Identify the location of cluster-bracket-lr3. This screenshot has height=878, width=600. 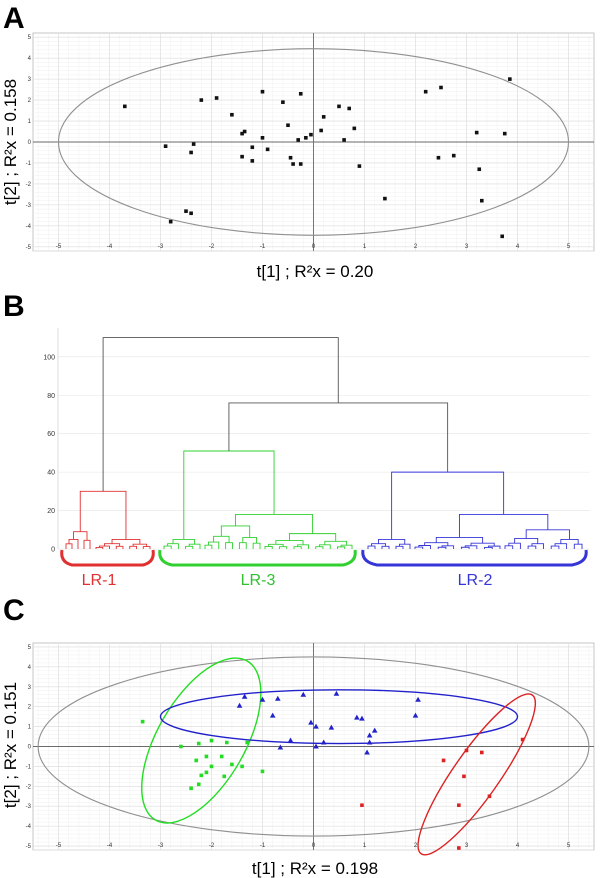
(257, 558).